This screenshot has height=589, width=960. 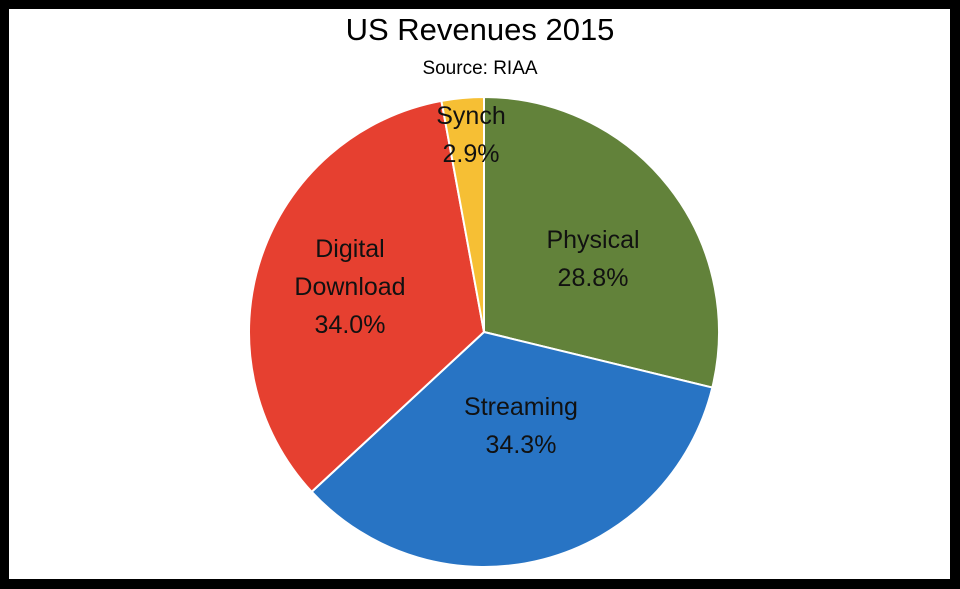 What do you see at coordinates (521, 426) in the screenshot?
I see `slice-label-streaming: Streaming 34.3%` at bounding box center [521, 426].